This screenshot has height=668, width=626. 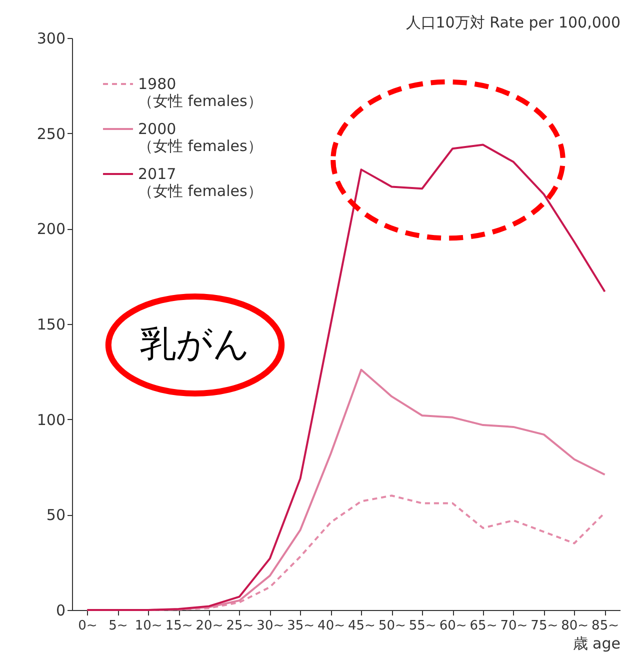 What do you see at coordinates (56, 515) in the screenshot?
I see `y-tick-label: 50` at bounding box center [56, 515].